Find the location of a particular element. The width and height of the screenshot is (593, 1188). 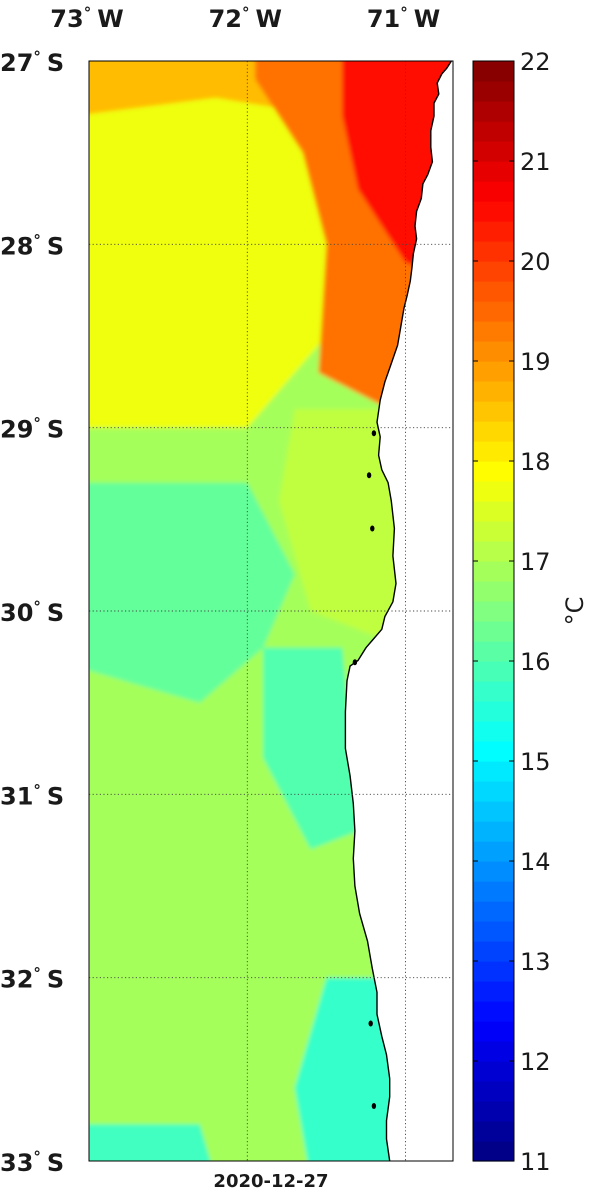

longitude-labels: 73° W 72° W 71° W is located at coordinates (245, 18).